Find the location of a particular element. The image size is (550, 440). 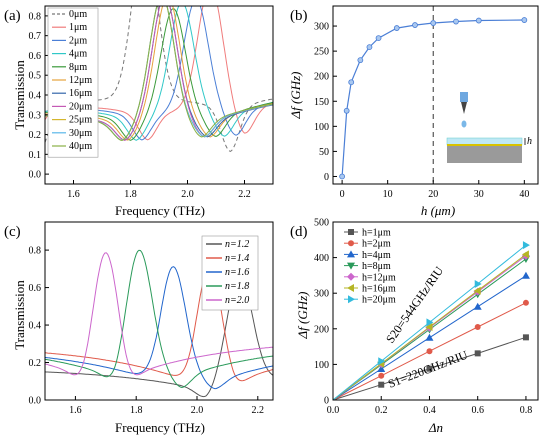

y-tick-label-c: 0.4 is located at coordinates (35, 326).